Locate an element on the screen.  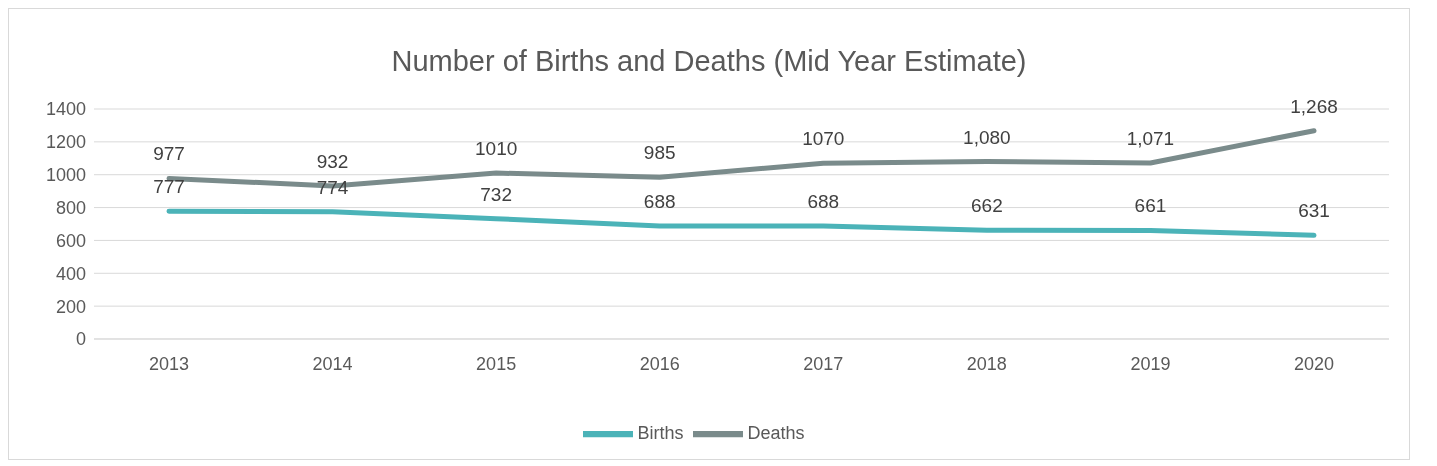
data-label: 1070 is located at coordinates (823, 139).